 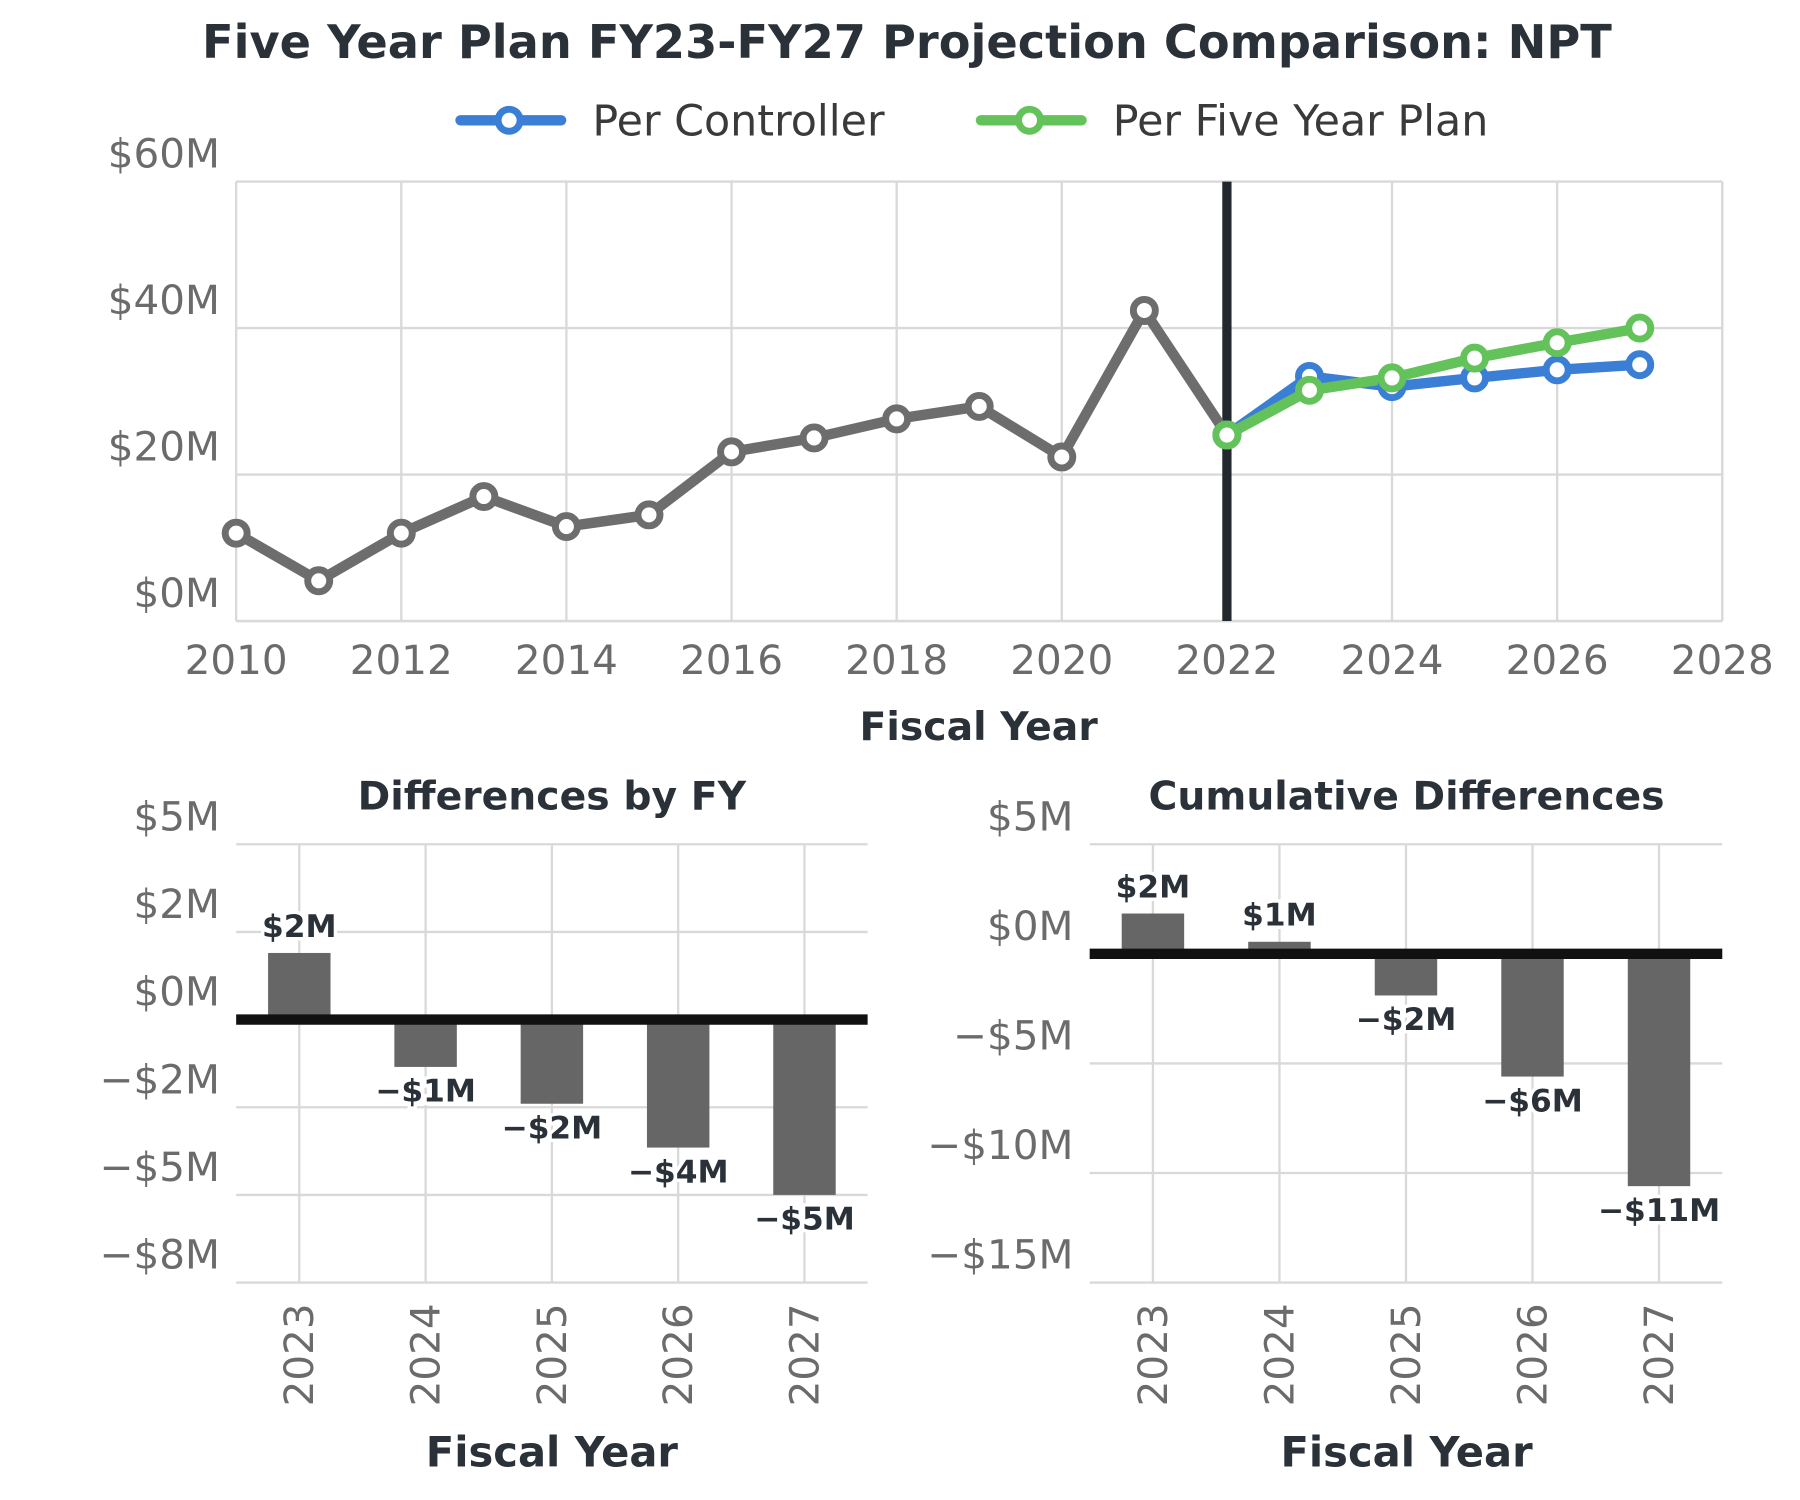 What do you see at coordinates (552, 797) in the screenshot?
I see `chart-title: Differences by FY` at bounding box center [552, 797].